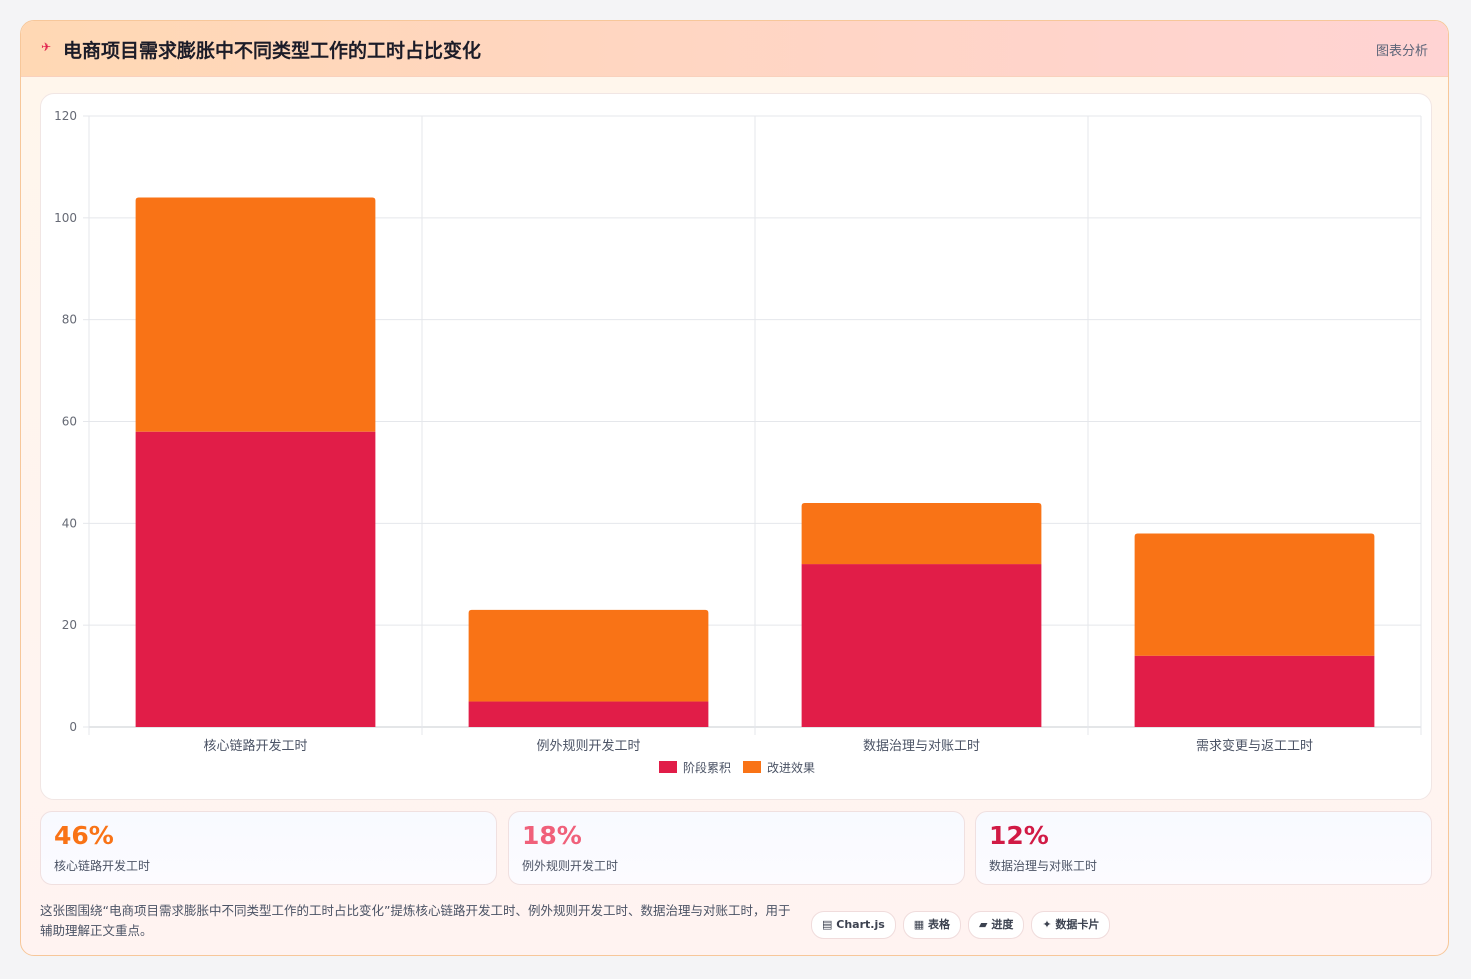 Image resolution: width=1471 pixels, height=979 pixels. I want to click on stat-value: 18%, so click(552, 835).